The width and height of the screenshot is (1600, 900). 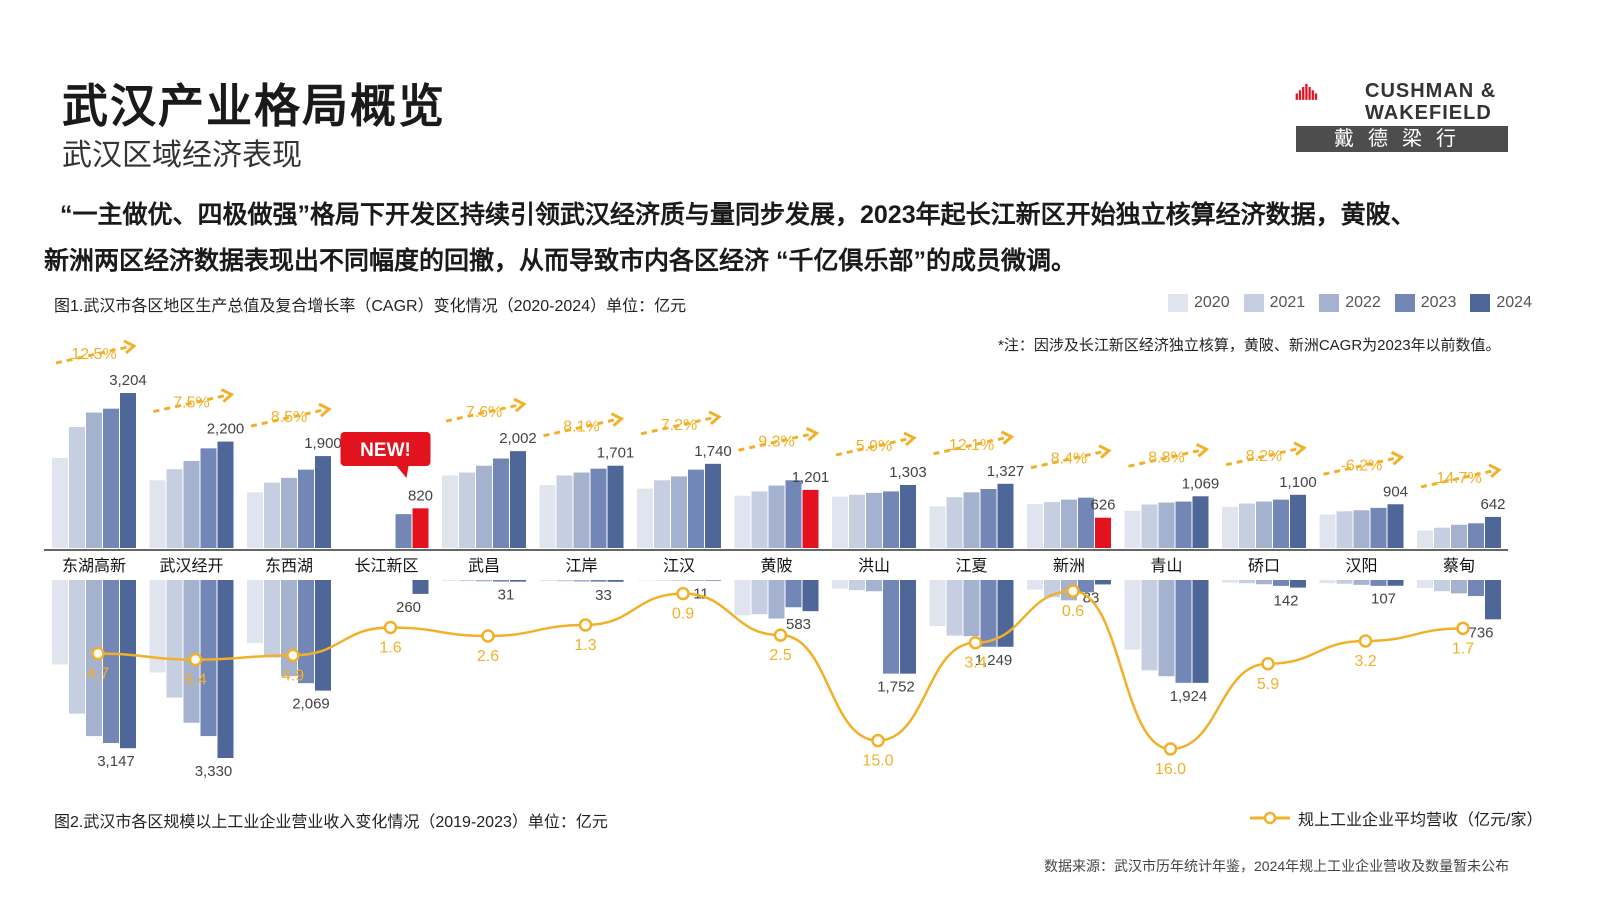 What do you see at coordinates (776, 566) in the screenshot?
I see `category-label: 黄陂` at bounding box center [776, 566].